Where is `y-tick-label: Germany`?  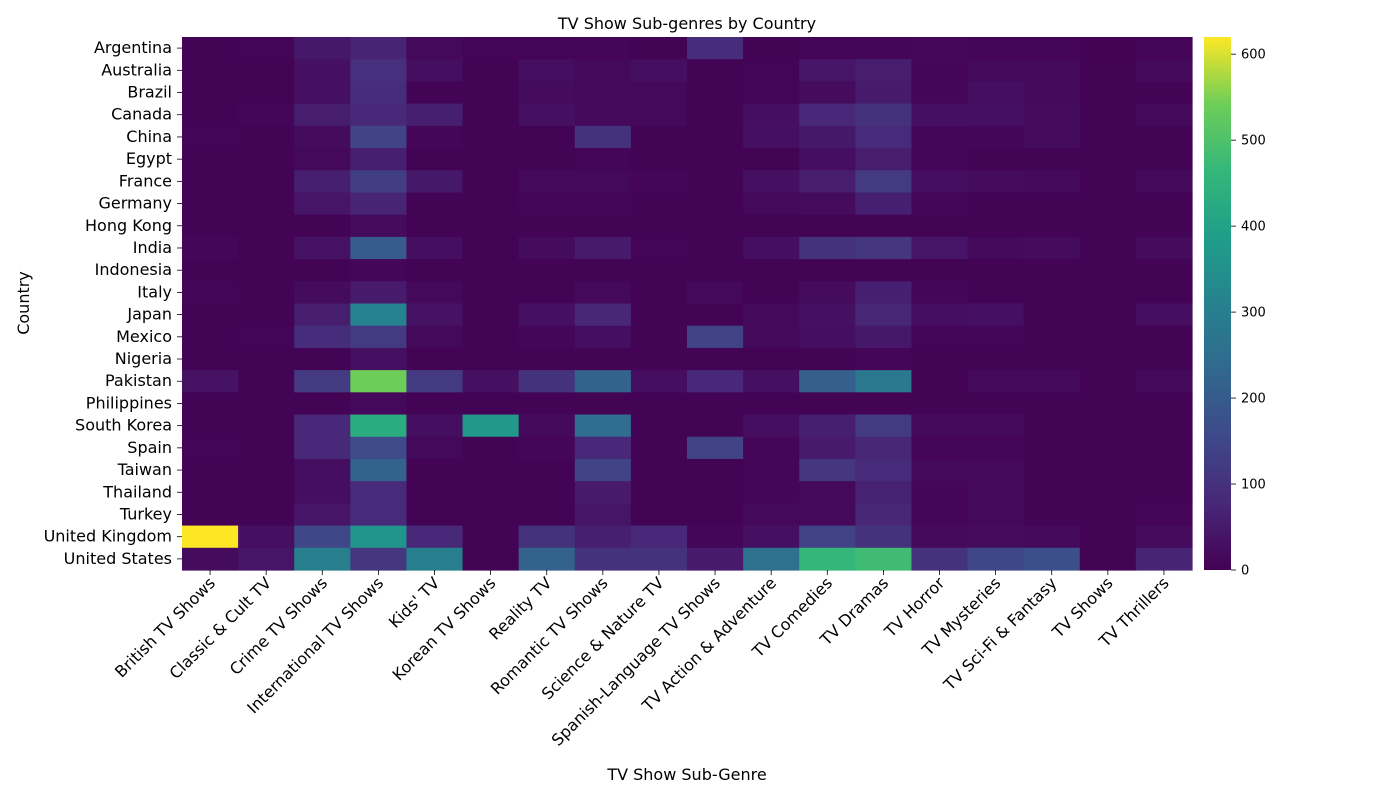 y-tick-label: Germany is located at coordinates (135, 203).